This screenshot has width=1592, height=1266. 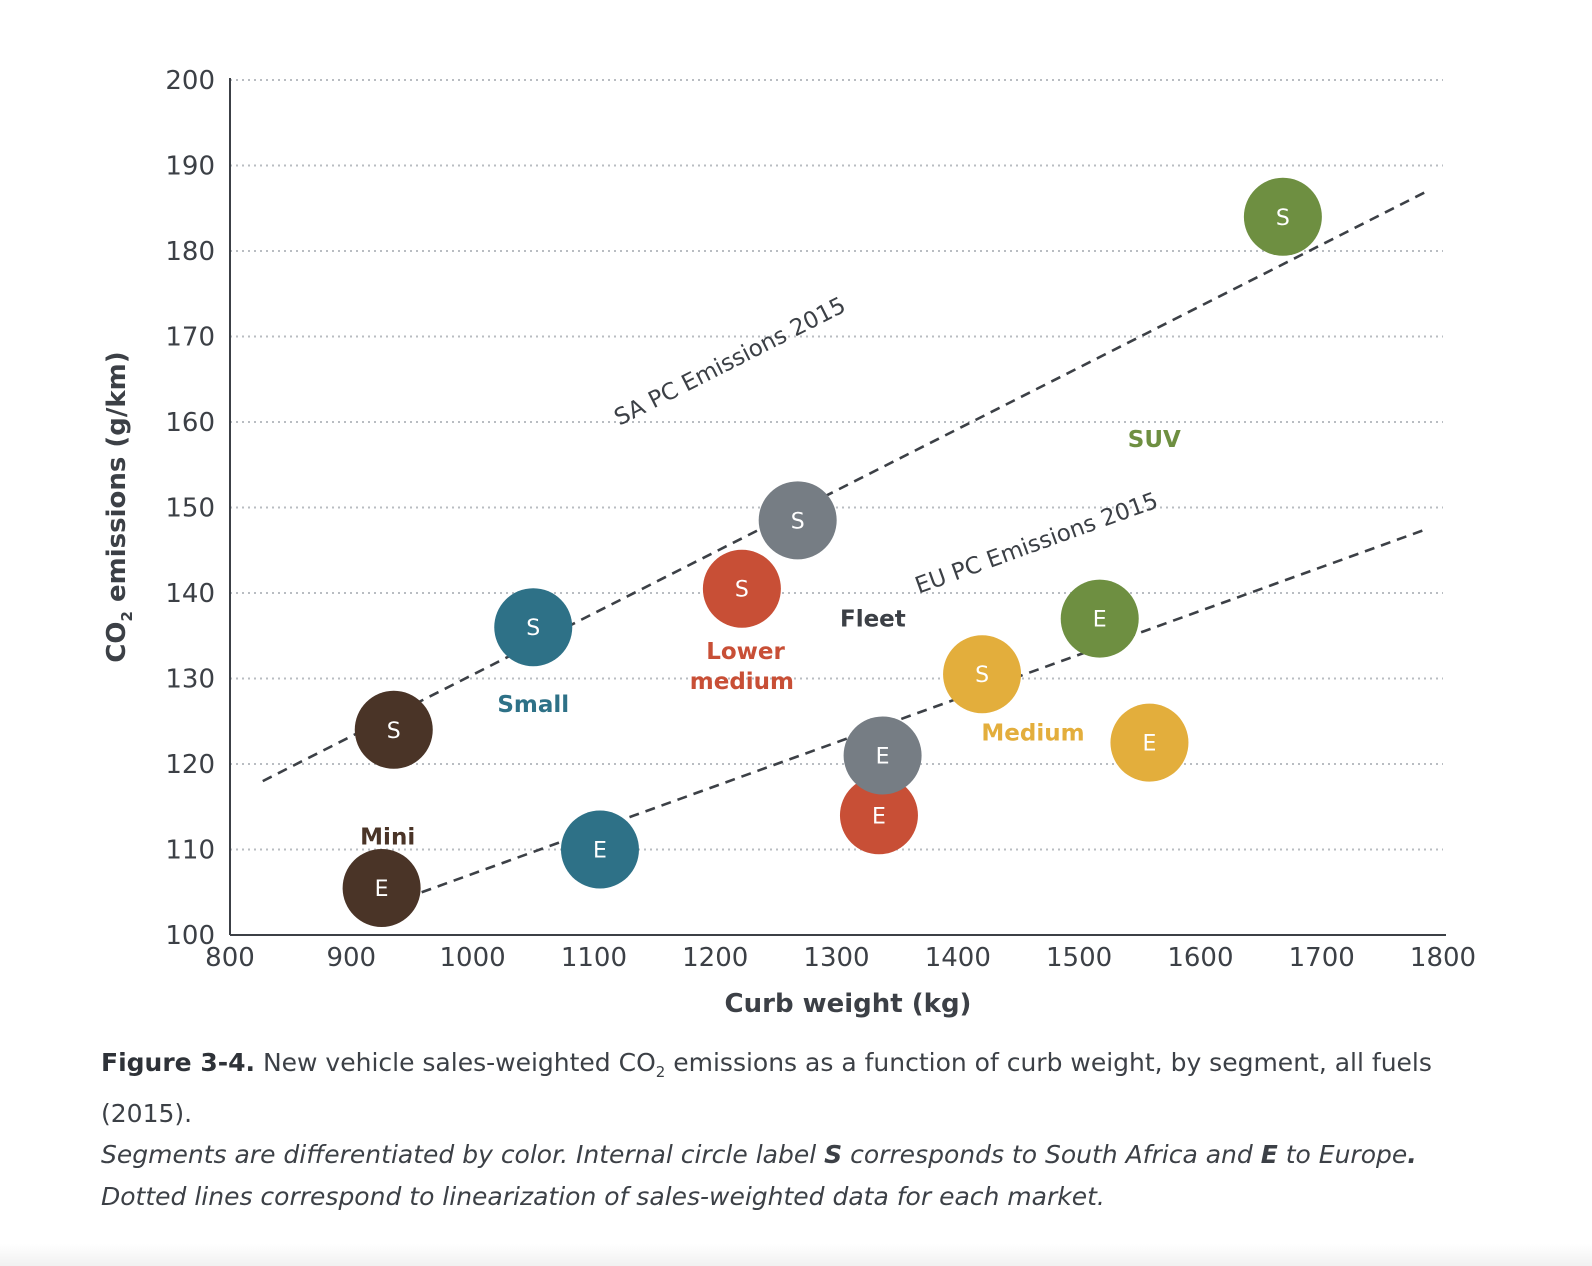 What do you see at coordinates (958, 958) in the screenshot?
I see `x-tick-1400: 1400` at bounding box center [958, 958].